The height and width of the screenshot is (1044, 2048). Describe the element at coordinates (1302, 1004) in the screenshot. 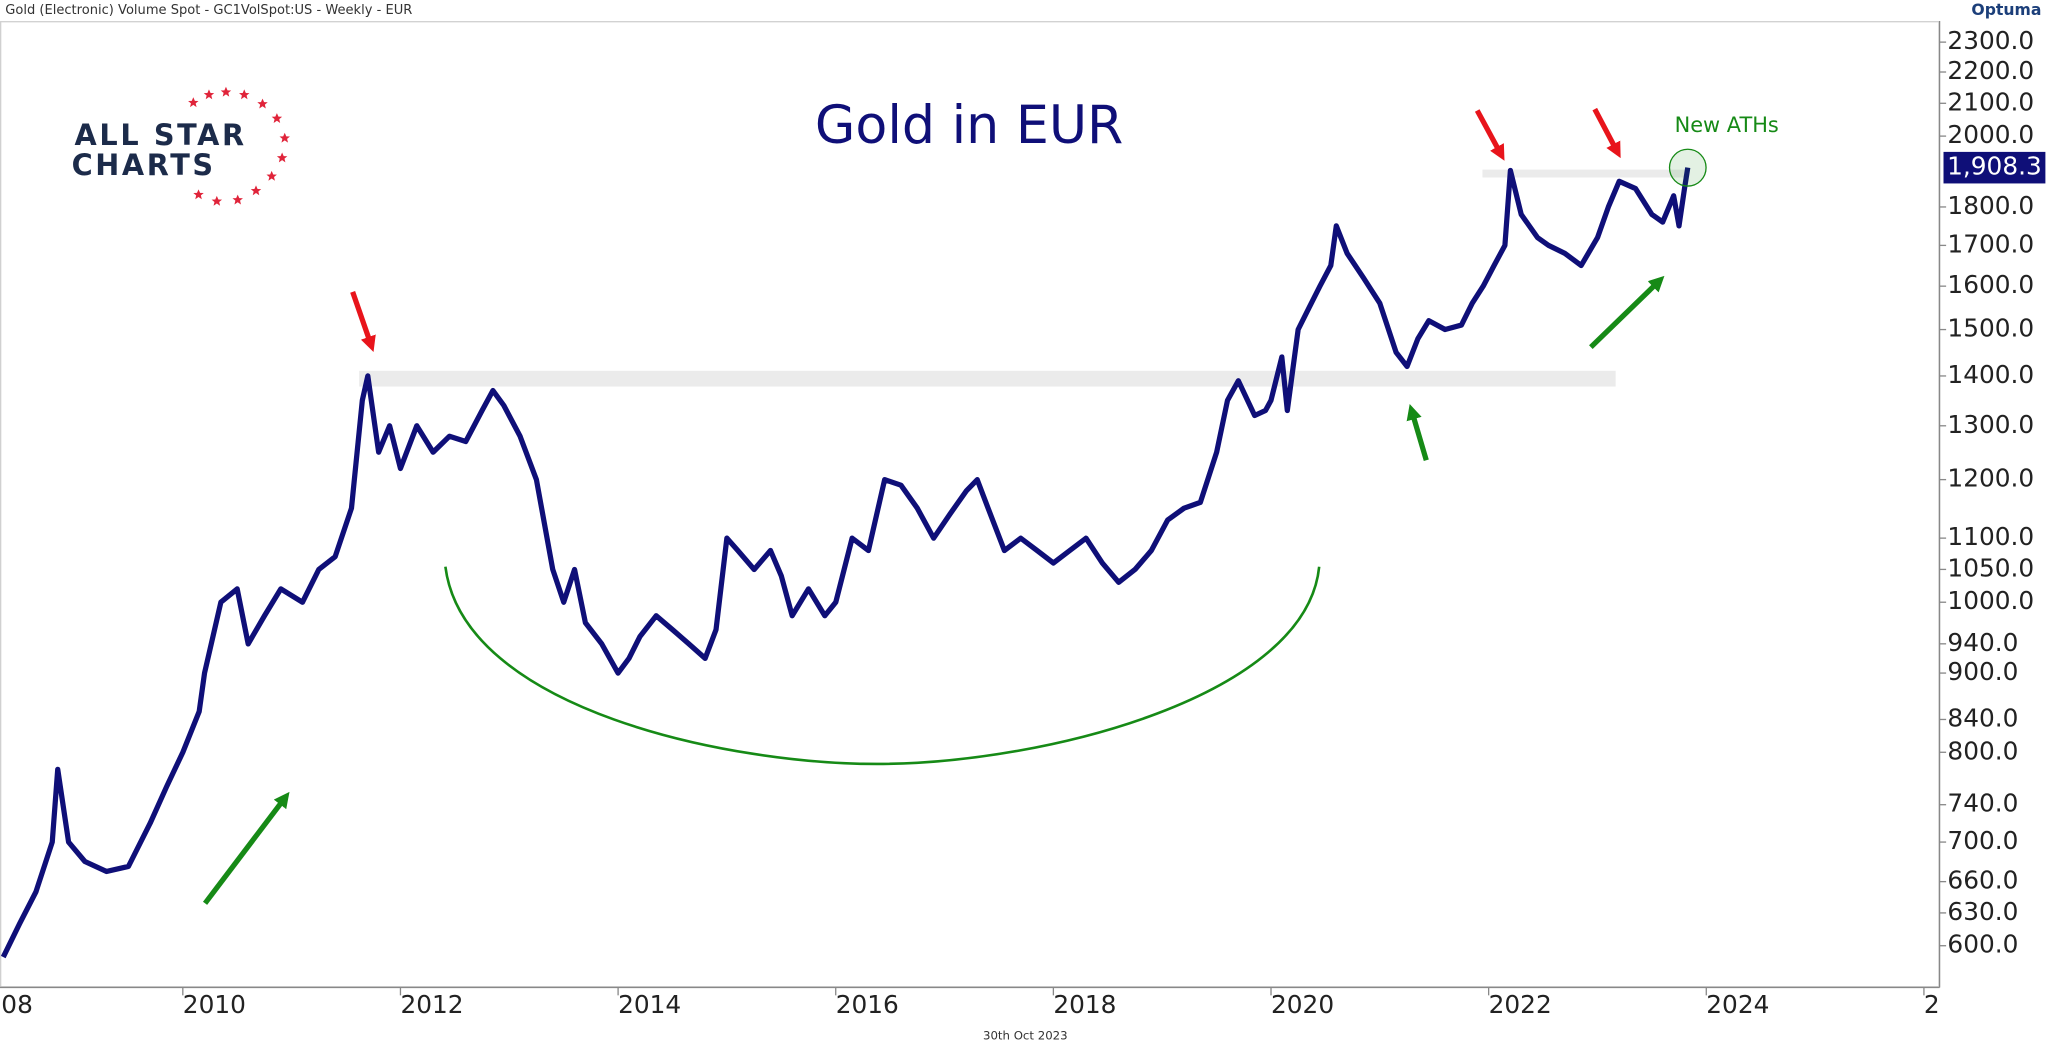

I see `x-tick-label: 2020` at that location.